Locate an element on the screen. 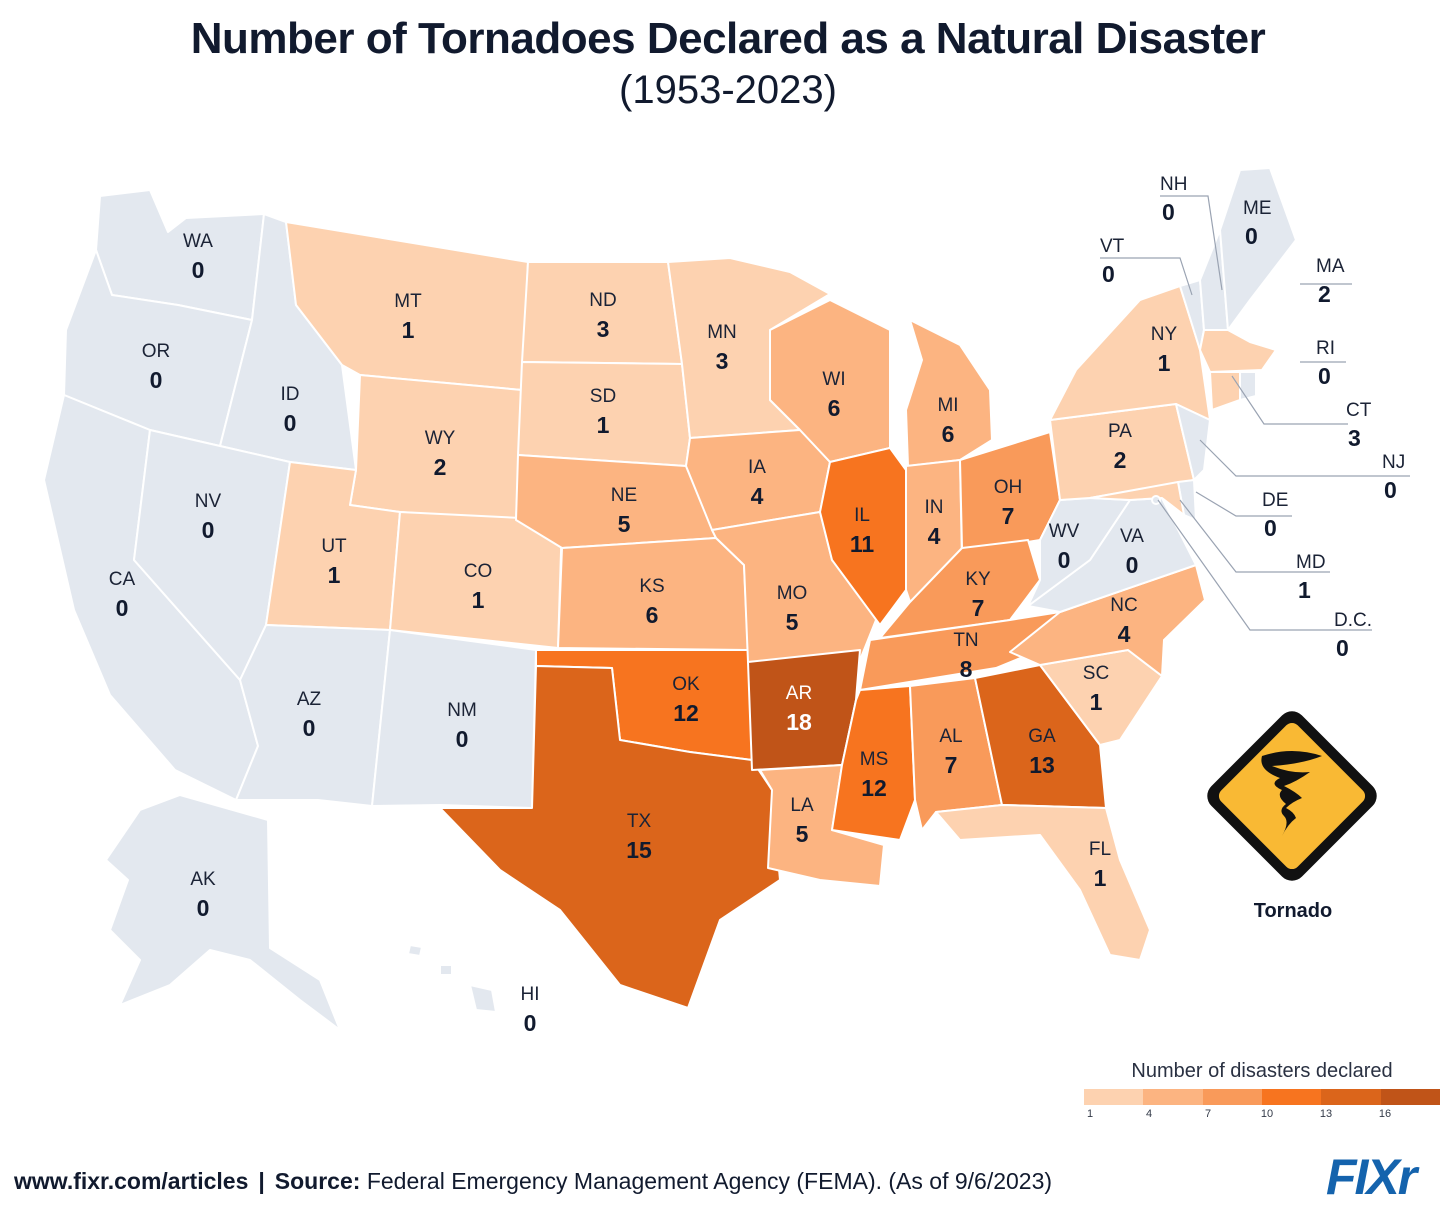 This screenshot has width=1456, height=1206. state-IL is located at coordinates (863, 536).